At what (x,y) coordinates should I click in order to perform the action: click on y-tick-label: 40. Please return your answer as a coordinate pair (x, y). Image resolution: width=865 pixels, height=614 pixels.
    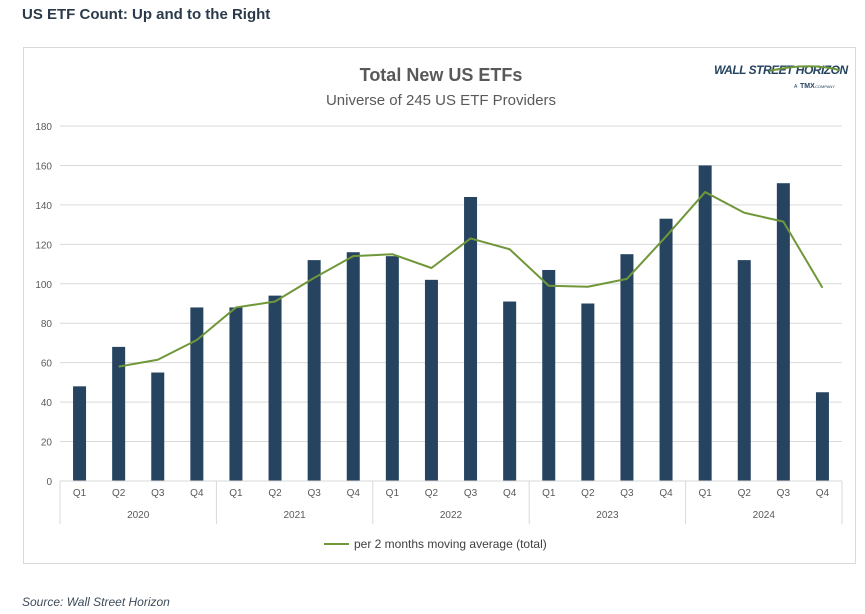
    Looking at the image, I should click on (47, 403).